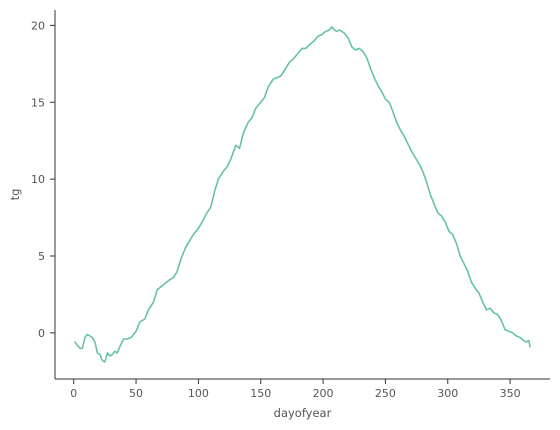 The height and width of the screenshot is (430, 560). Describe the element at coordinates (323, 393) in the screenshot. I see `x-tick-label: 200` at that location.